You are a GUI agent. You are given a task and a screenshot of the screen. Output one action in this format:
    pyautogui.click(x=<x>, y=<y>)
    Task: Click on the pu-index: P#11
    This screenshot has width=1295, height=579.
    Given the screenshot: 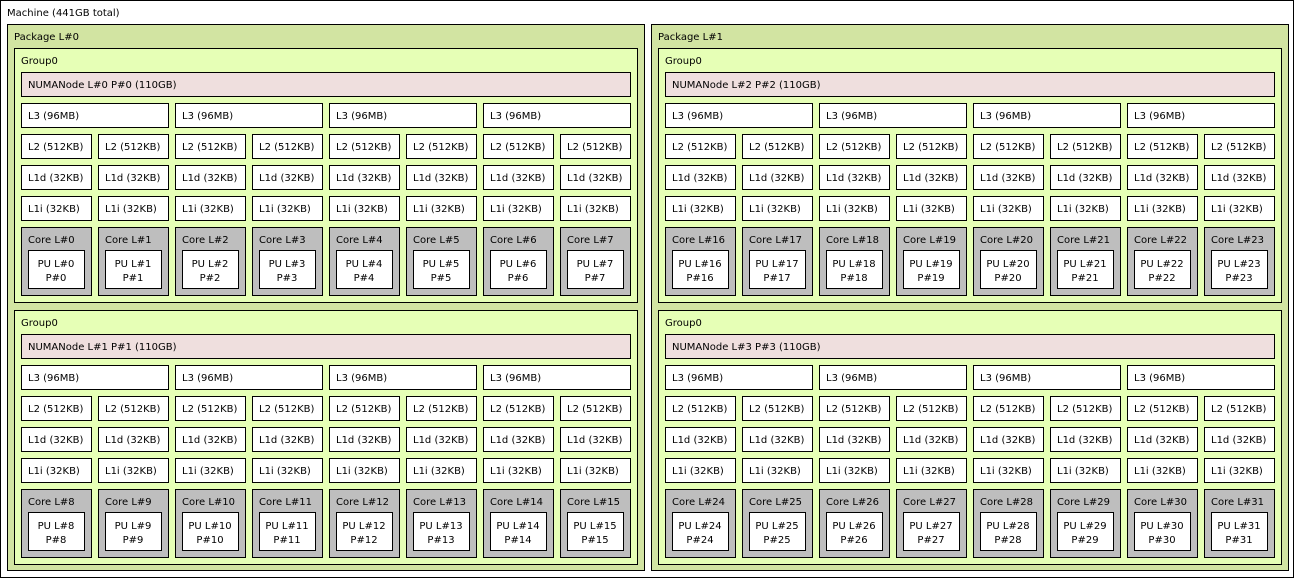 What is the action you would take?
    pyautogui.click(x=286, y=540)
    